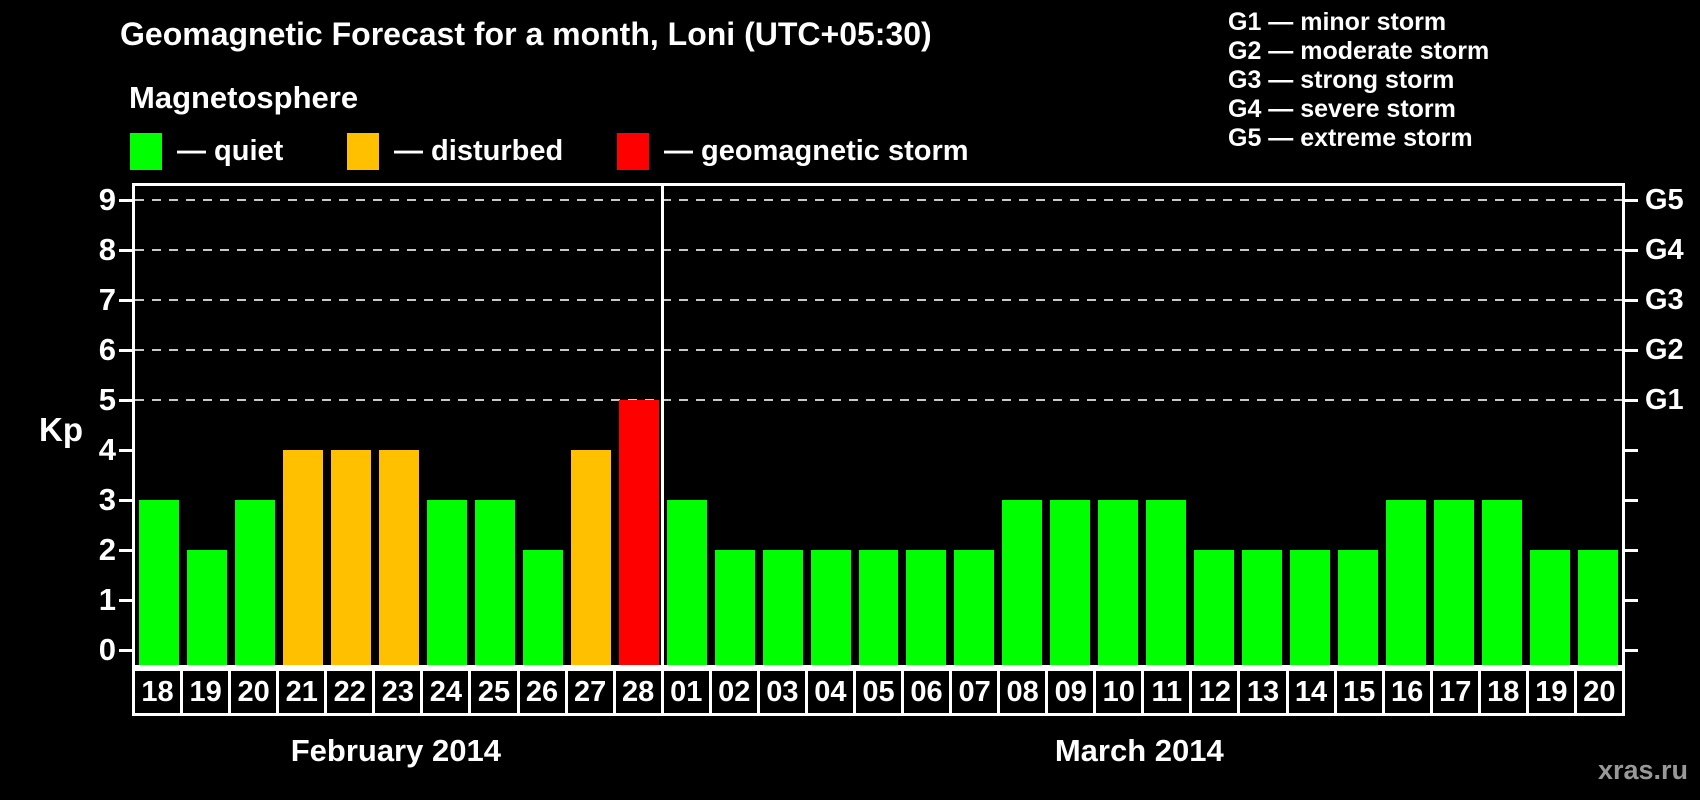 The width and height of the screenshot is (1700, 800). Describe the element at coordinates (1642, 770) in the screenshot. I see `watermark: xras.ru` at that location.